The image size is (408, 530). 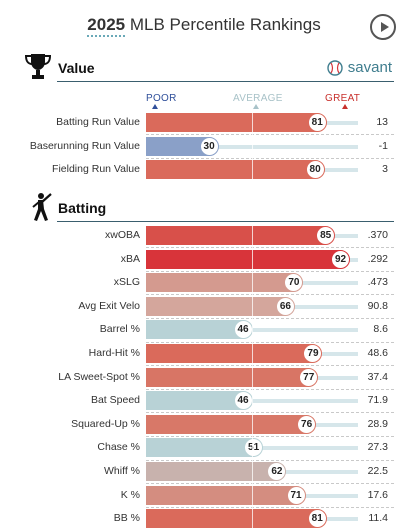 I want to click on metric-label: Batting Run Value, so click(x=98, y=122).